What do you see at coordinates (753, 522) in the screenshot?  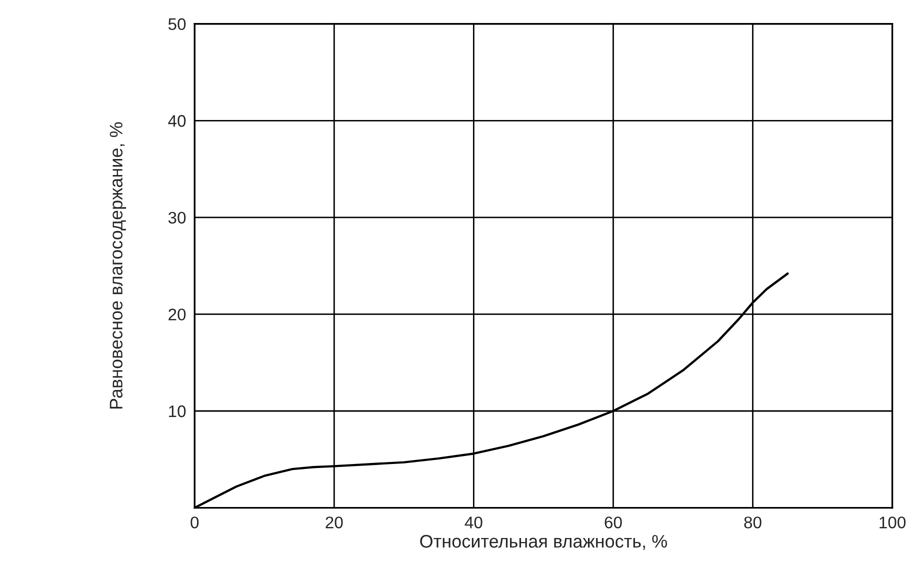 I see `x-tick-label: 80` at bounding box center [753, 522].